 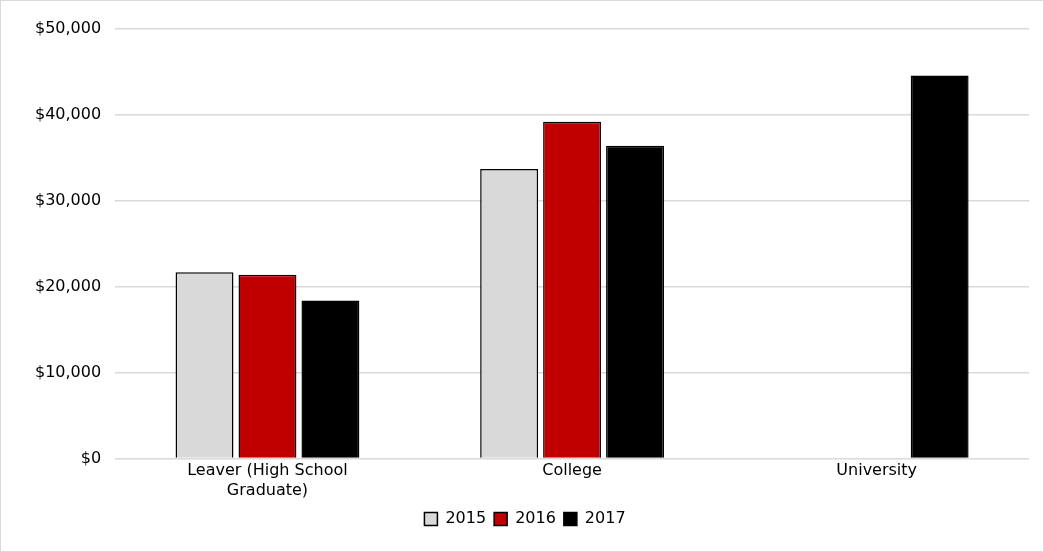 I want to click on y-tick-label: $30,000, so click(x=68, y=199).